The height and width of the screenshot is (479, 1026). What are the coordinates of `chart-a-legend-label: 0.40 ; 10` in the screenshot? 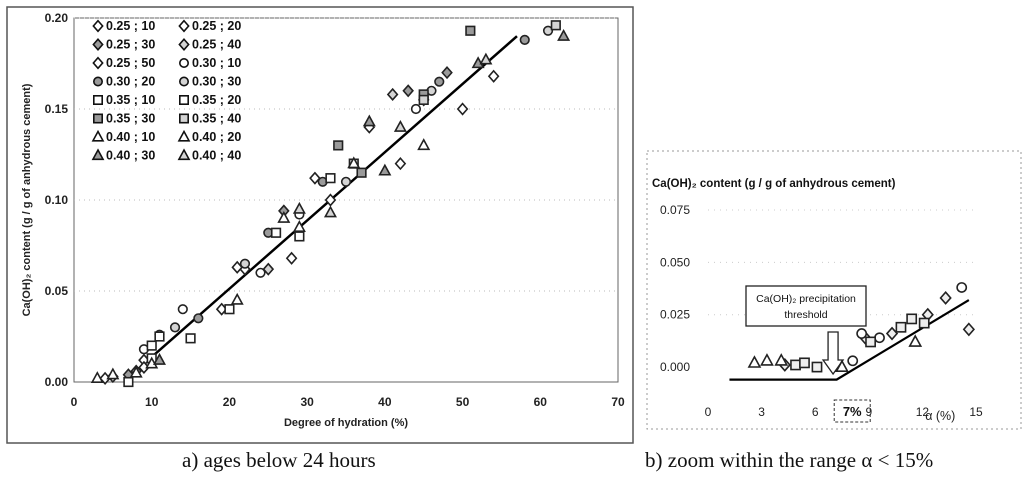 It's located at (130, 137).